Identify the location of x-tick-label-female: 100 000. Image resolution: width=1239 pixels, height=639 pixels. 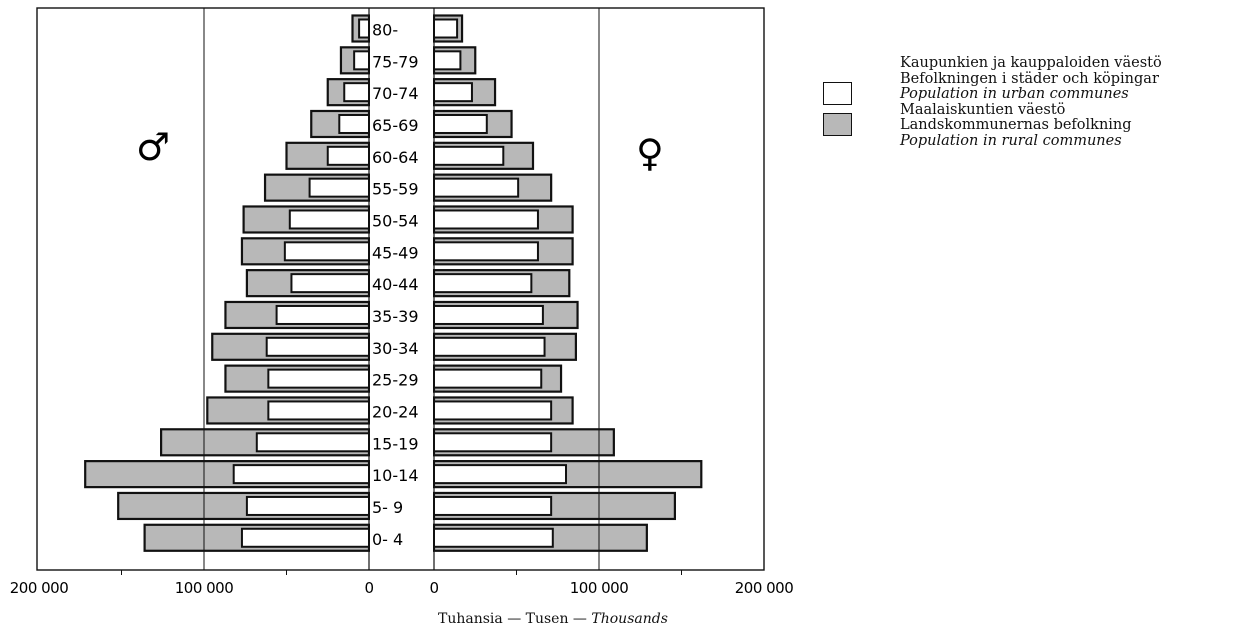
(599, 588).